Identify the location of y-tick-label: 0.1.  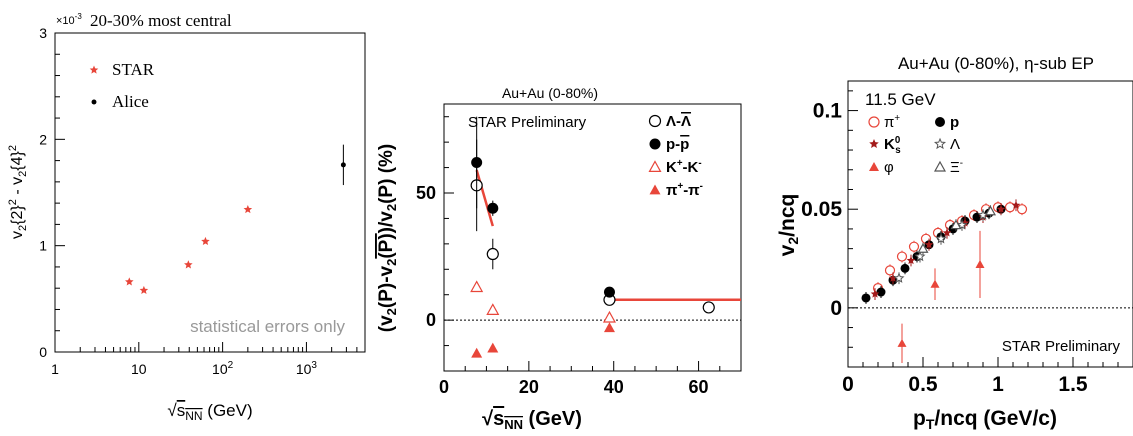
(828, 111).